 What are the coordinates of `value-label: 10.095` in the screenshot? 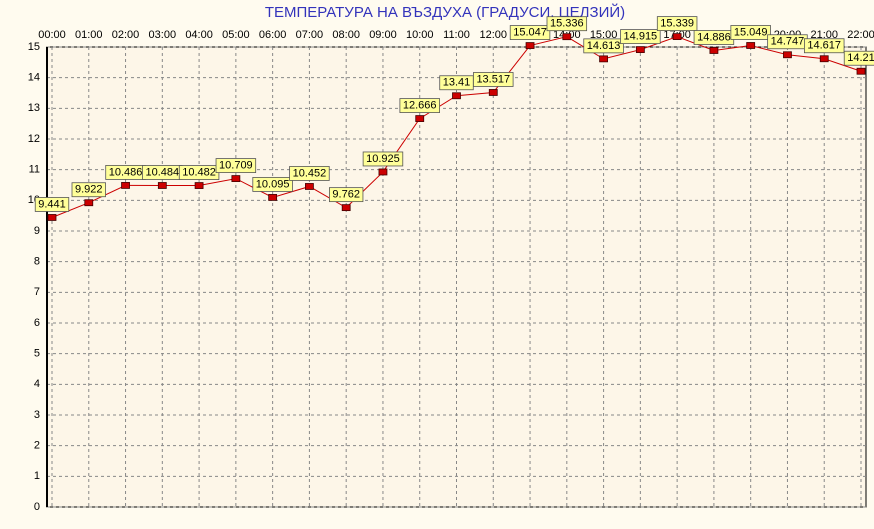 It's located at (273, 184).